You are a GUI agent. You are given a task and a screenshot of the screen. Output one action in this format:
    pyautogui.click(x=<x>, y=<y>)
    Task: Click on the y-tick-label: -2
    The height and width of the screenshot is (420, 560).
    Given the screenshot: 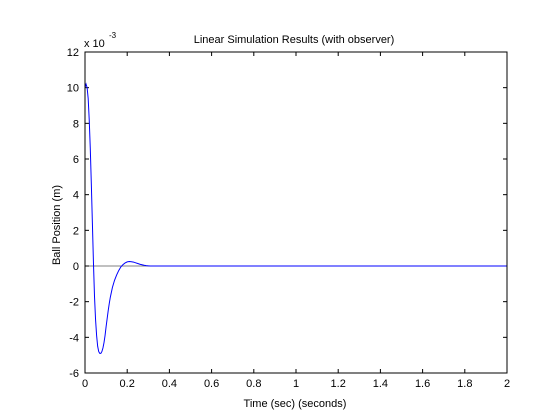 What is the action you would take?
    pyautogui.click(x=74, y=303)
    